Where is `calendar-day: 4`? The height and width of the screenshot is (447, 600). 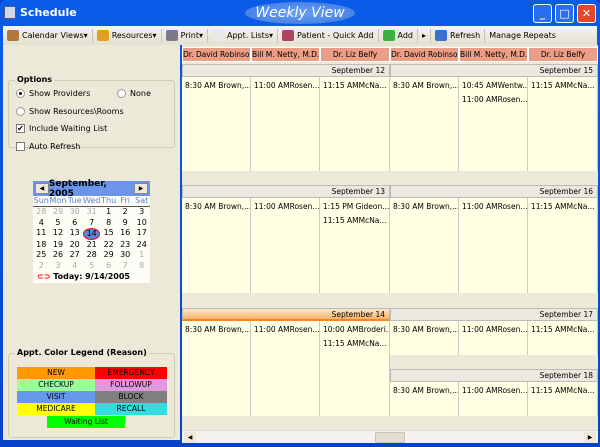
calendar-day: 4 is located at coordinates (41, 222).